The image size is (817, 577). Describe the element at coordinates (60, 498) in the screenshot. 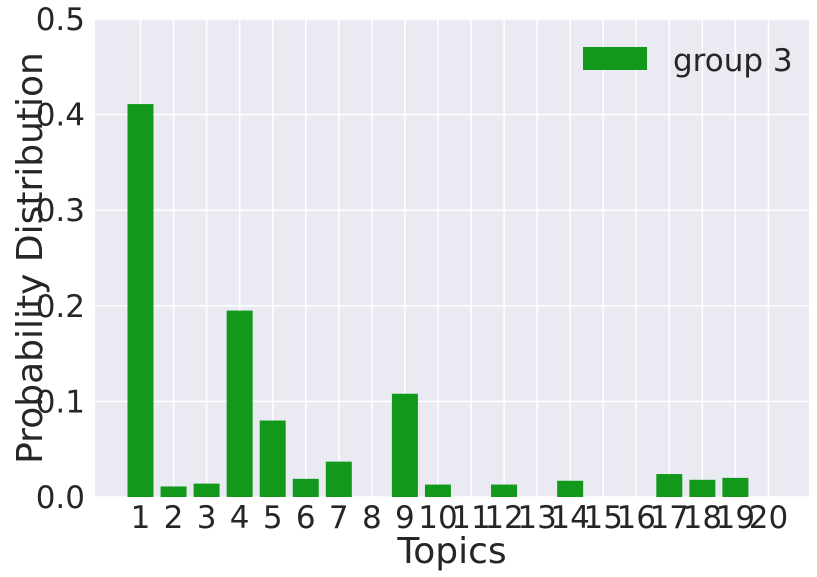

I see `y-tick-label: 0.0` at that location.